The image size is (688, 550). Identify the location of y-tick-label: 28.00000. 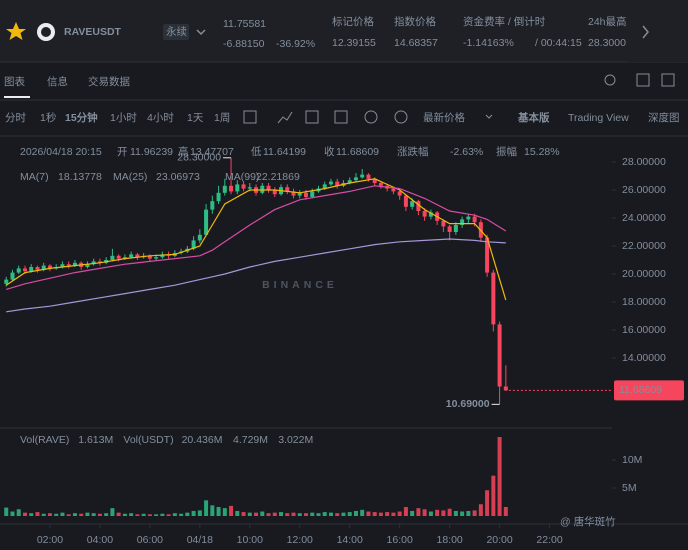
(644, 162).